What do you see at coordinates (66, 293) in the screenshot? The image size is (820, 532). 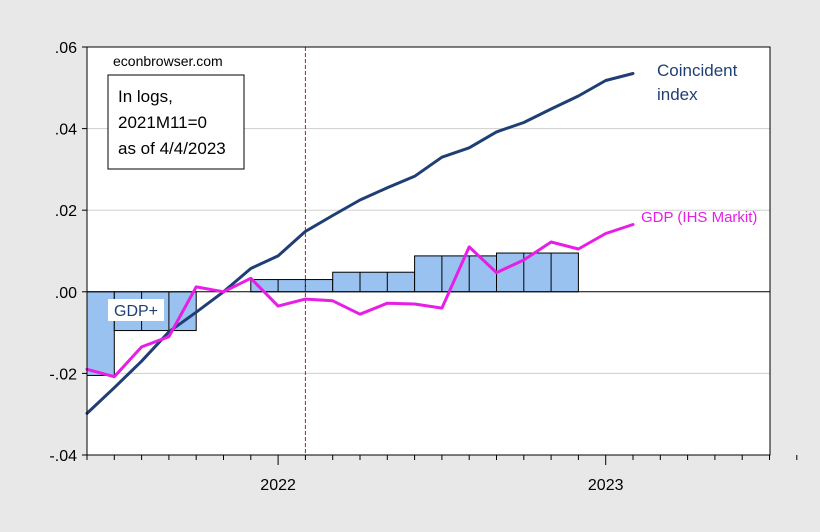 I see `y-tick-label: .00` at bounding box center [66, 293].